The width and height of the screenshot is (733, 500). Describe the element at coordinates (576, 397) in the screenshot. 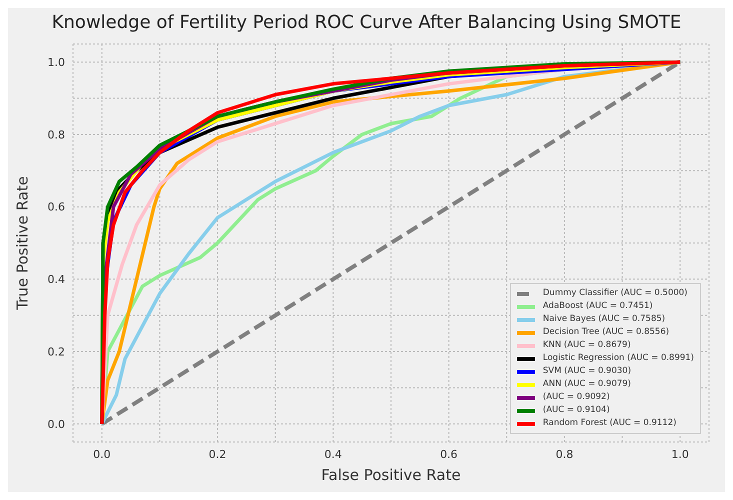

I see `legend-label: (AUC = 0.9092)` at that location.